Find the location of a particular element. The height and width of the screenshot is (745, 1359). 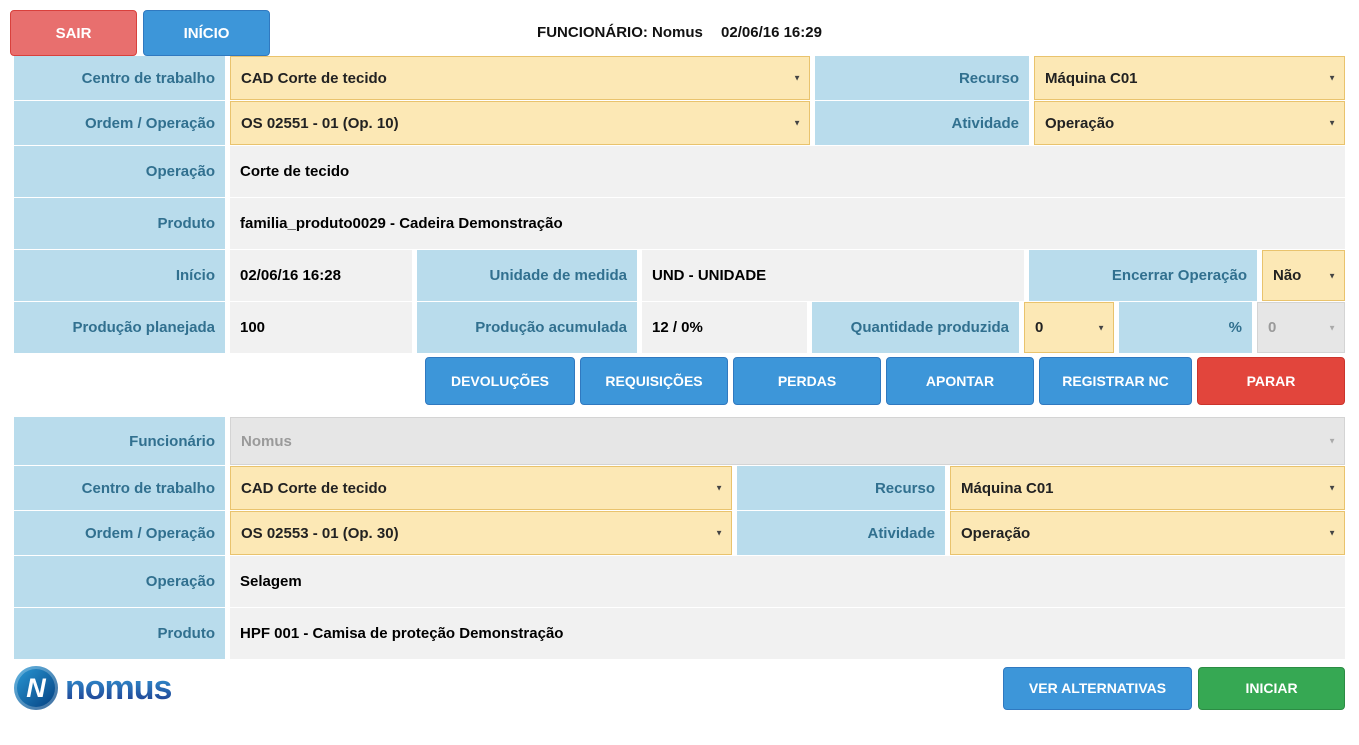

centro-trabalho-value: CAD Corte de tecido is located at coordinates (314, 78).